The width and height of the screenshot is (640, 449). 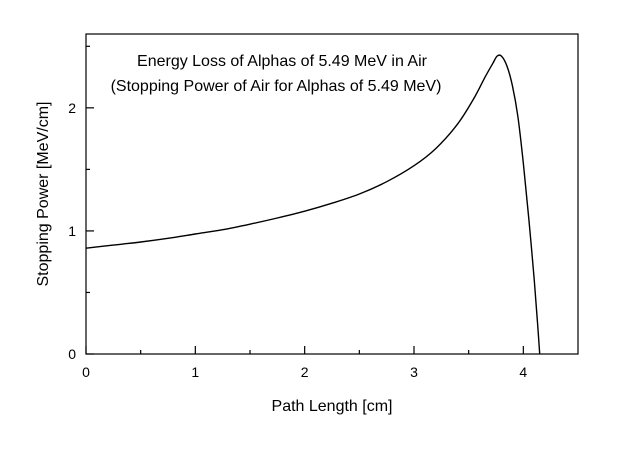 I want to click on y-tick-label: 1, so click(x=72, y=231).